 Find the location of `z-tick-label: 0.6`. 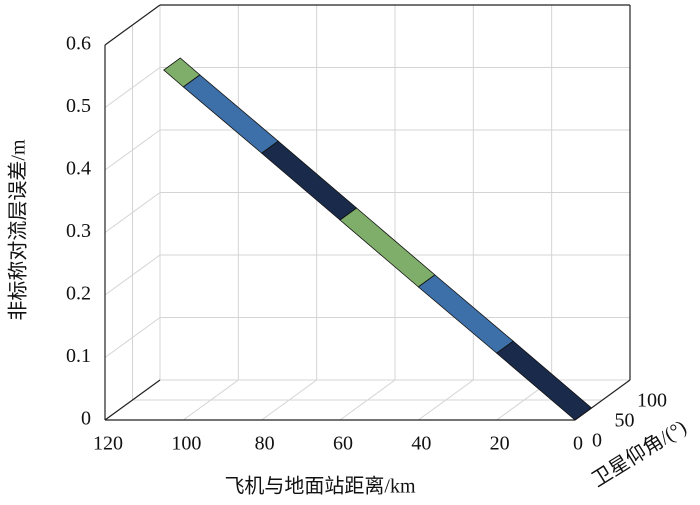

z-tick-label: 0.6 is located at coordinates (78, 44).